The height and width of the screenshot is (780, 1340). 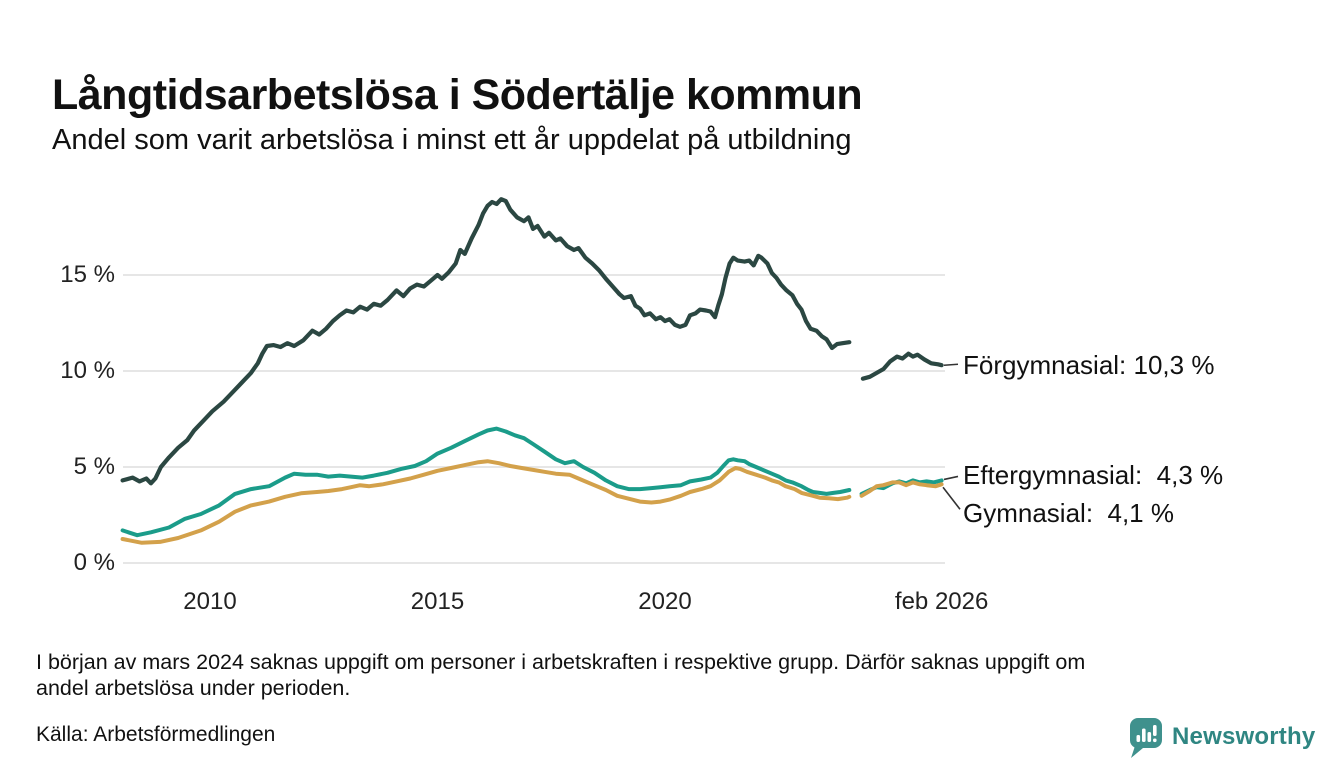 I want to click on page-title: Långtidsarbetslösa i Södertälje kommun, so click(x=457, y=94).